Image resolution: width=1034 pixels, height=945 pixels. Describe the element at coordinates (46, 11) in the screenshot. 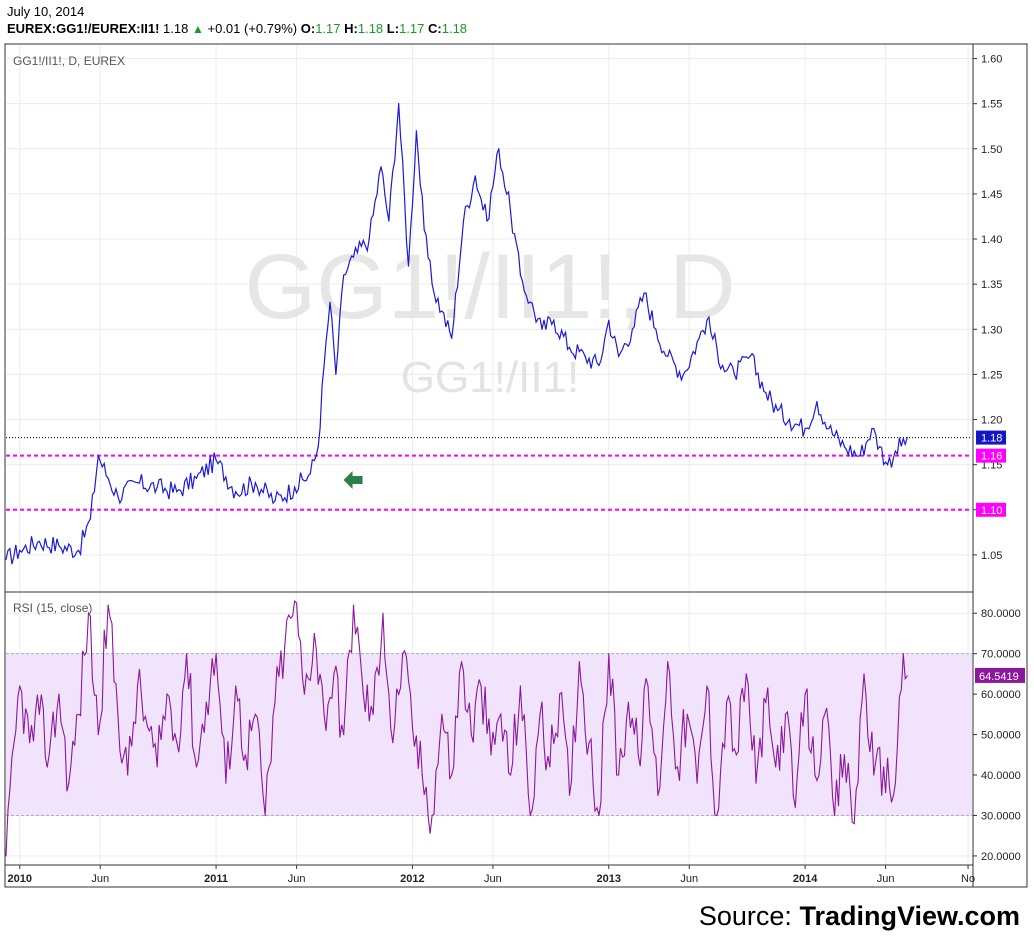

I see `chart-date: July 10, 2014` at that location.